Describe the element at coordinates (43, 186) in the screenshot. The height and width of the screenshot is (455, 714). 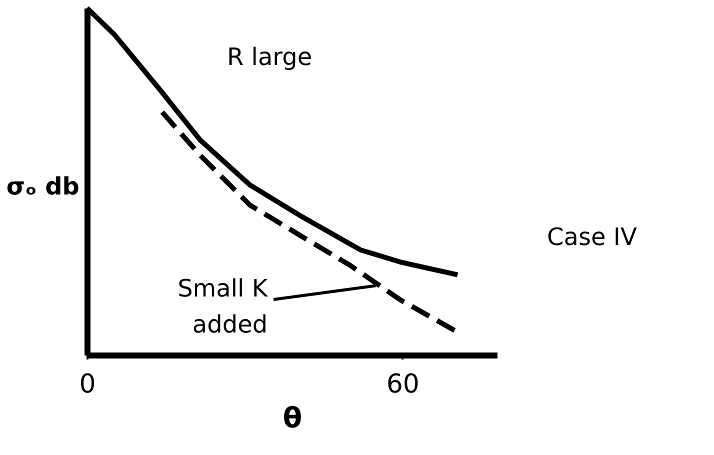
I see `y-axis-title: σₒ db` at that location.